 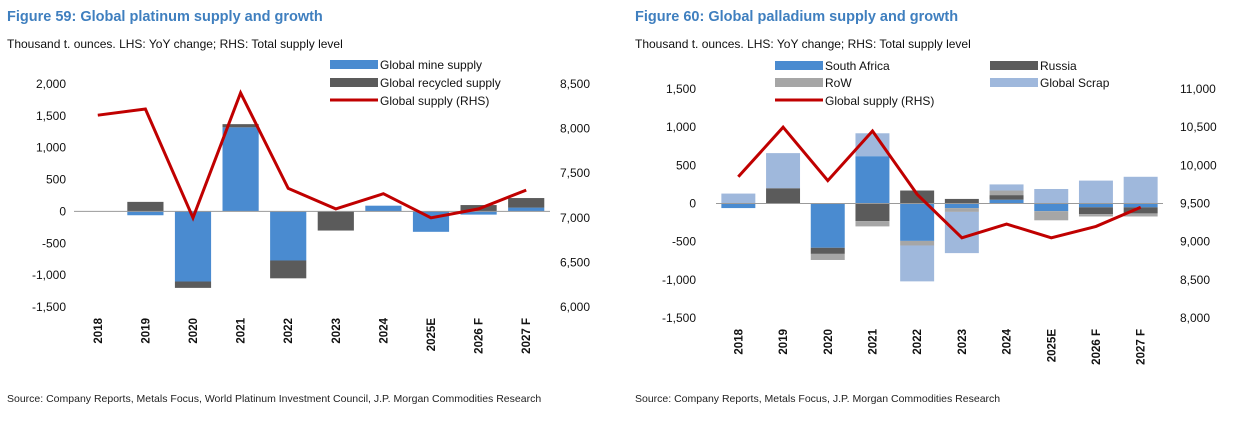 I want to click on legend-label: Global supply (RHS), so click(x=879, y=101).